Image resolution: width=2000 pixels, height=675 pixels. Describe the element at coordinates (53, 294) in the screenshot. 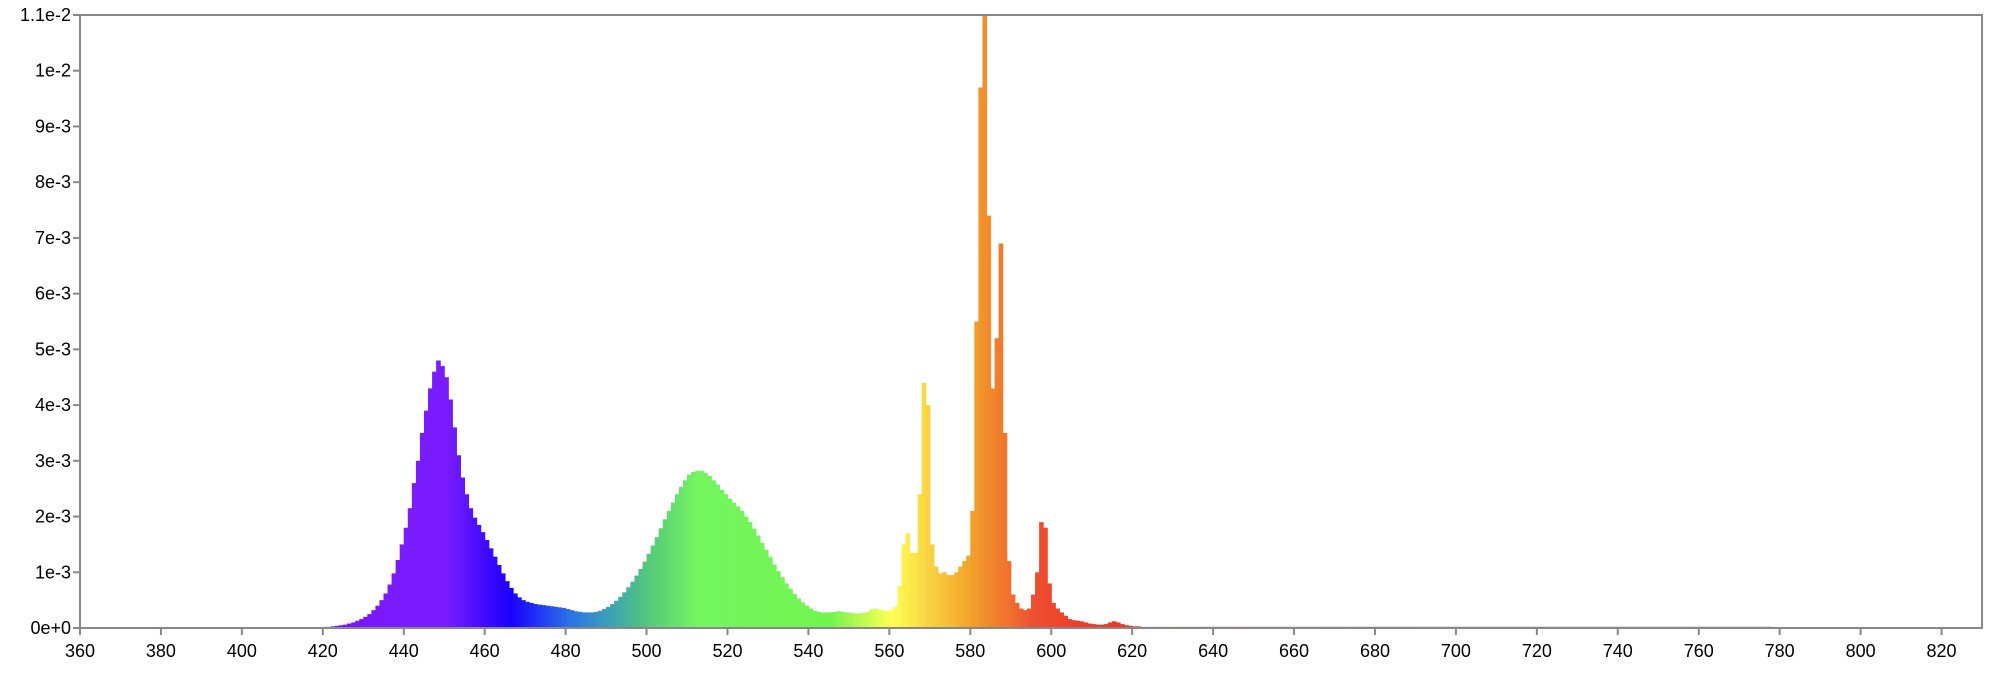

I see `y-tick-label: 6e-3` at that location.